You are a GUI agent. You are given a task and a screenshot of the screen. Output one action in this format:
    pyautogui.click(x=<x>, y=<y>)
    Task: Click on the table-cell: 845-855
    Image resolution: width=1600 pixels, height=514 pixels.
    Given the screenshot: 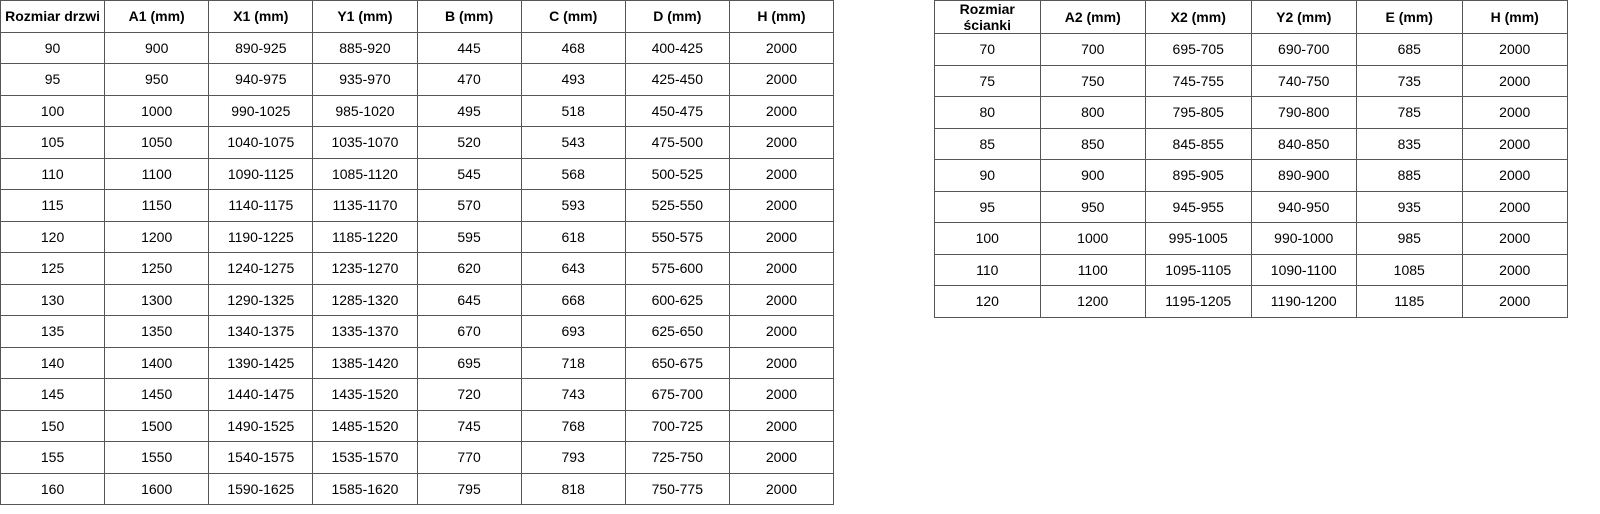 What is the action you would take?
    pyautogui.click(x=1198, y=143)
    